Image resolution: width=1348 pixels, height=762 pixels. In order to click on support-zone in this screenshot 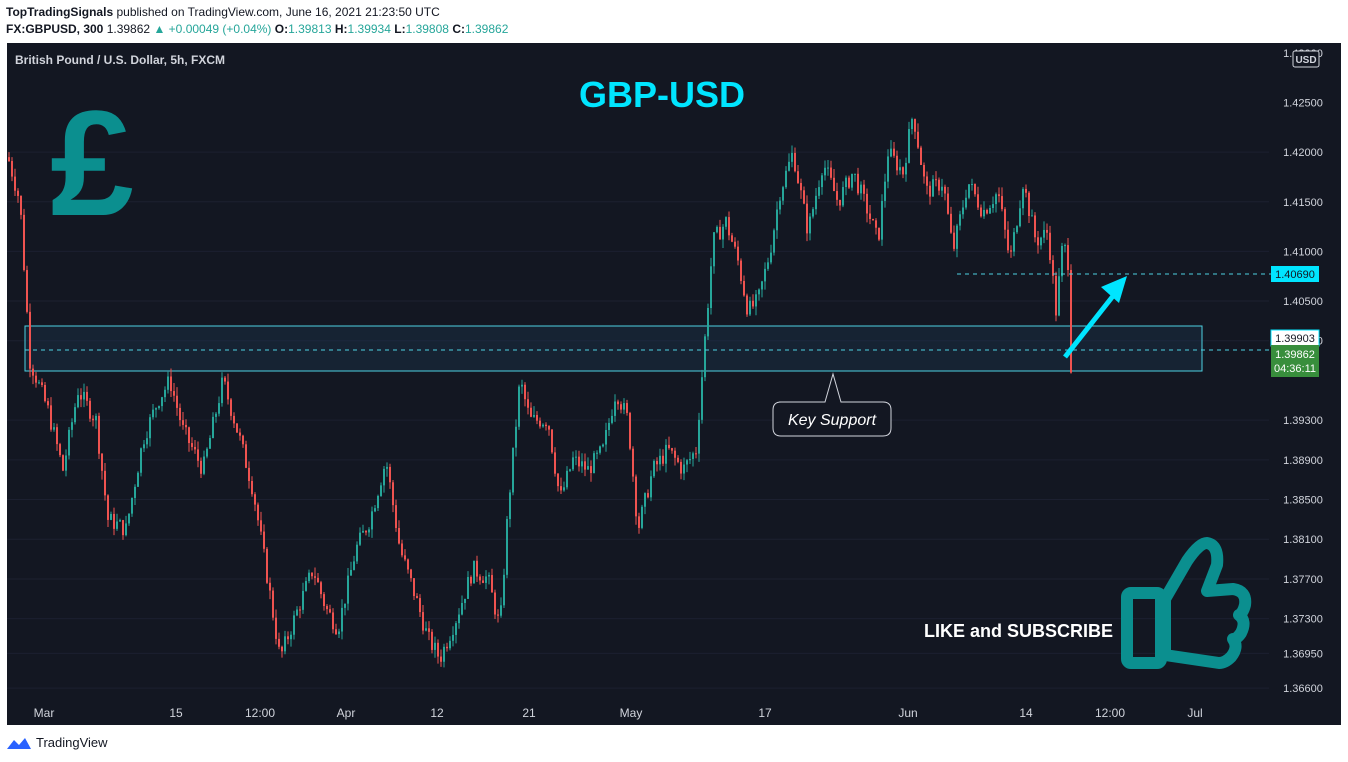, I will do `click(613, 348)`.